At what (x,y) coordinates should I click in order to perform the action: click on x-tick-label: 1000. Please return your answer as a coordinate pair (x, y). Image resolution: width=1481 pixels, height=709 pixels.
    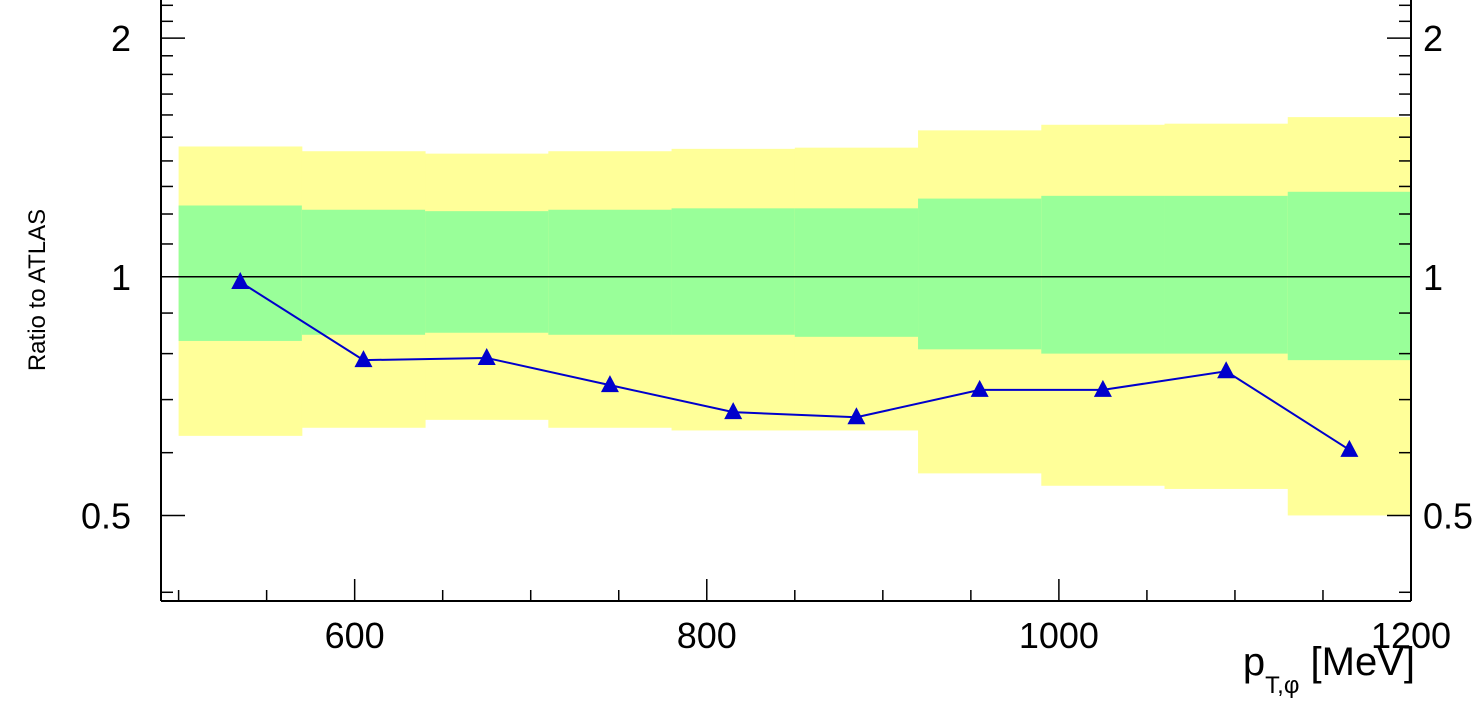
    Looking at the image, I should click on (1059, 635).